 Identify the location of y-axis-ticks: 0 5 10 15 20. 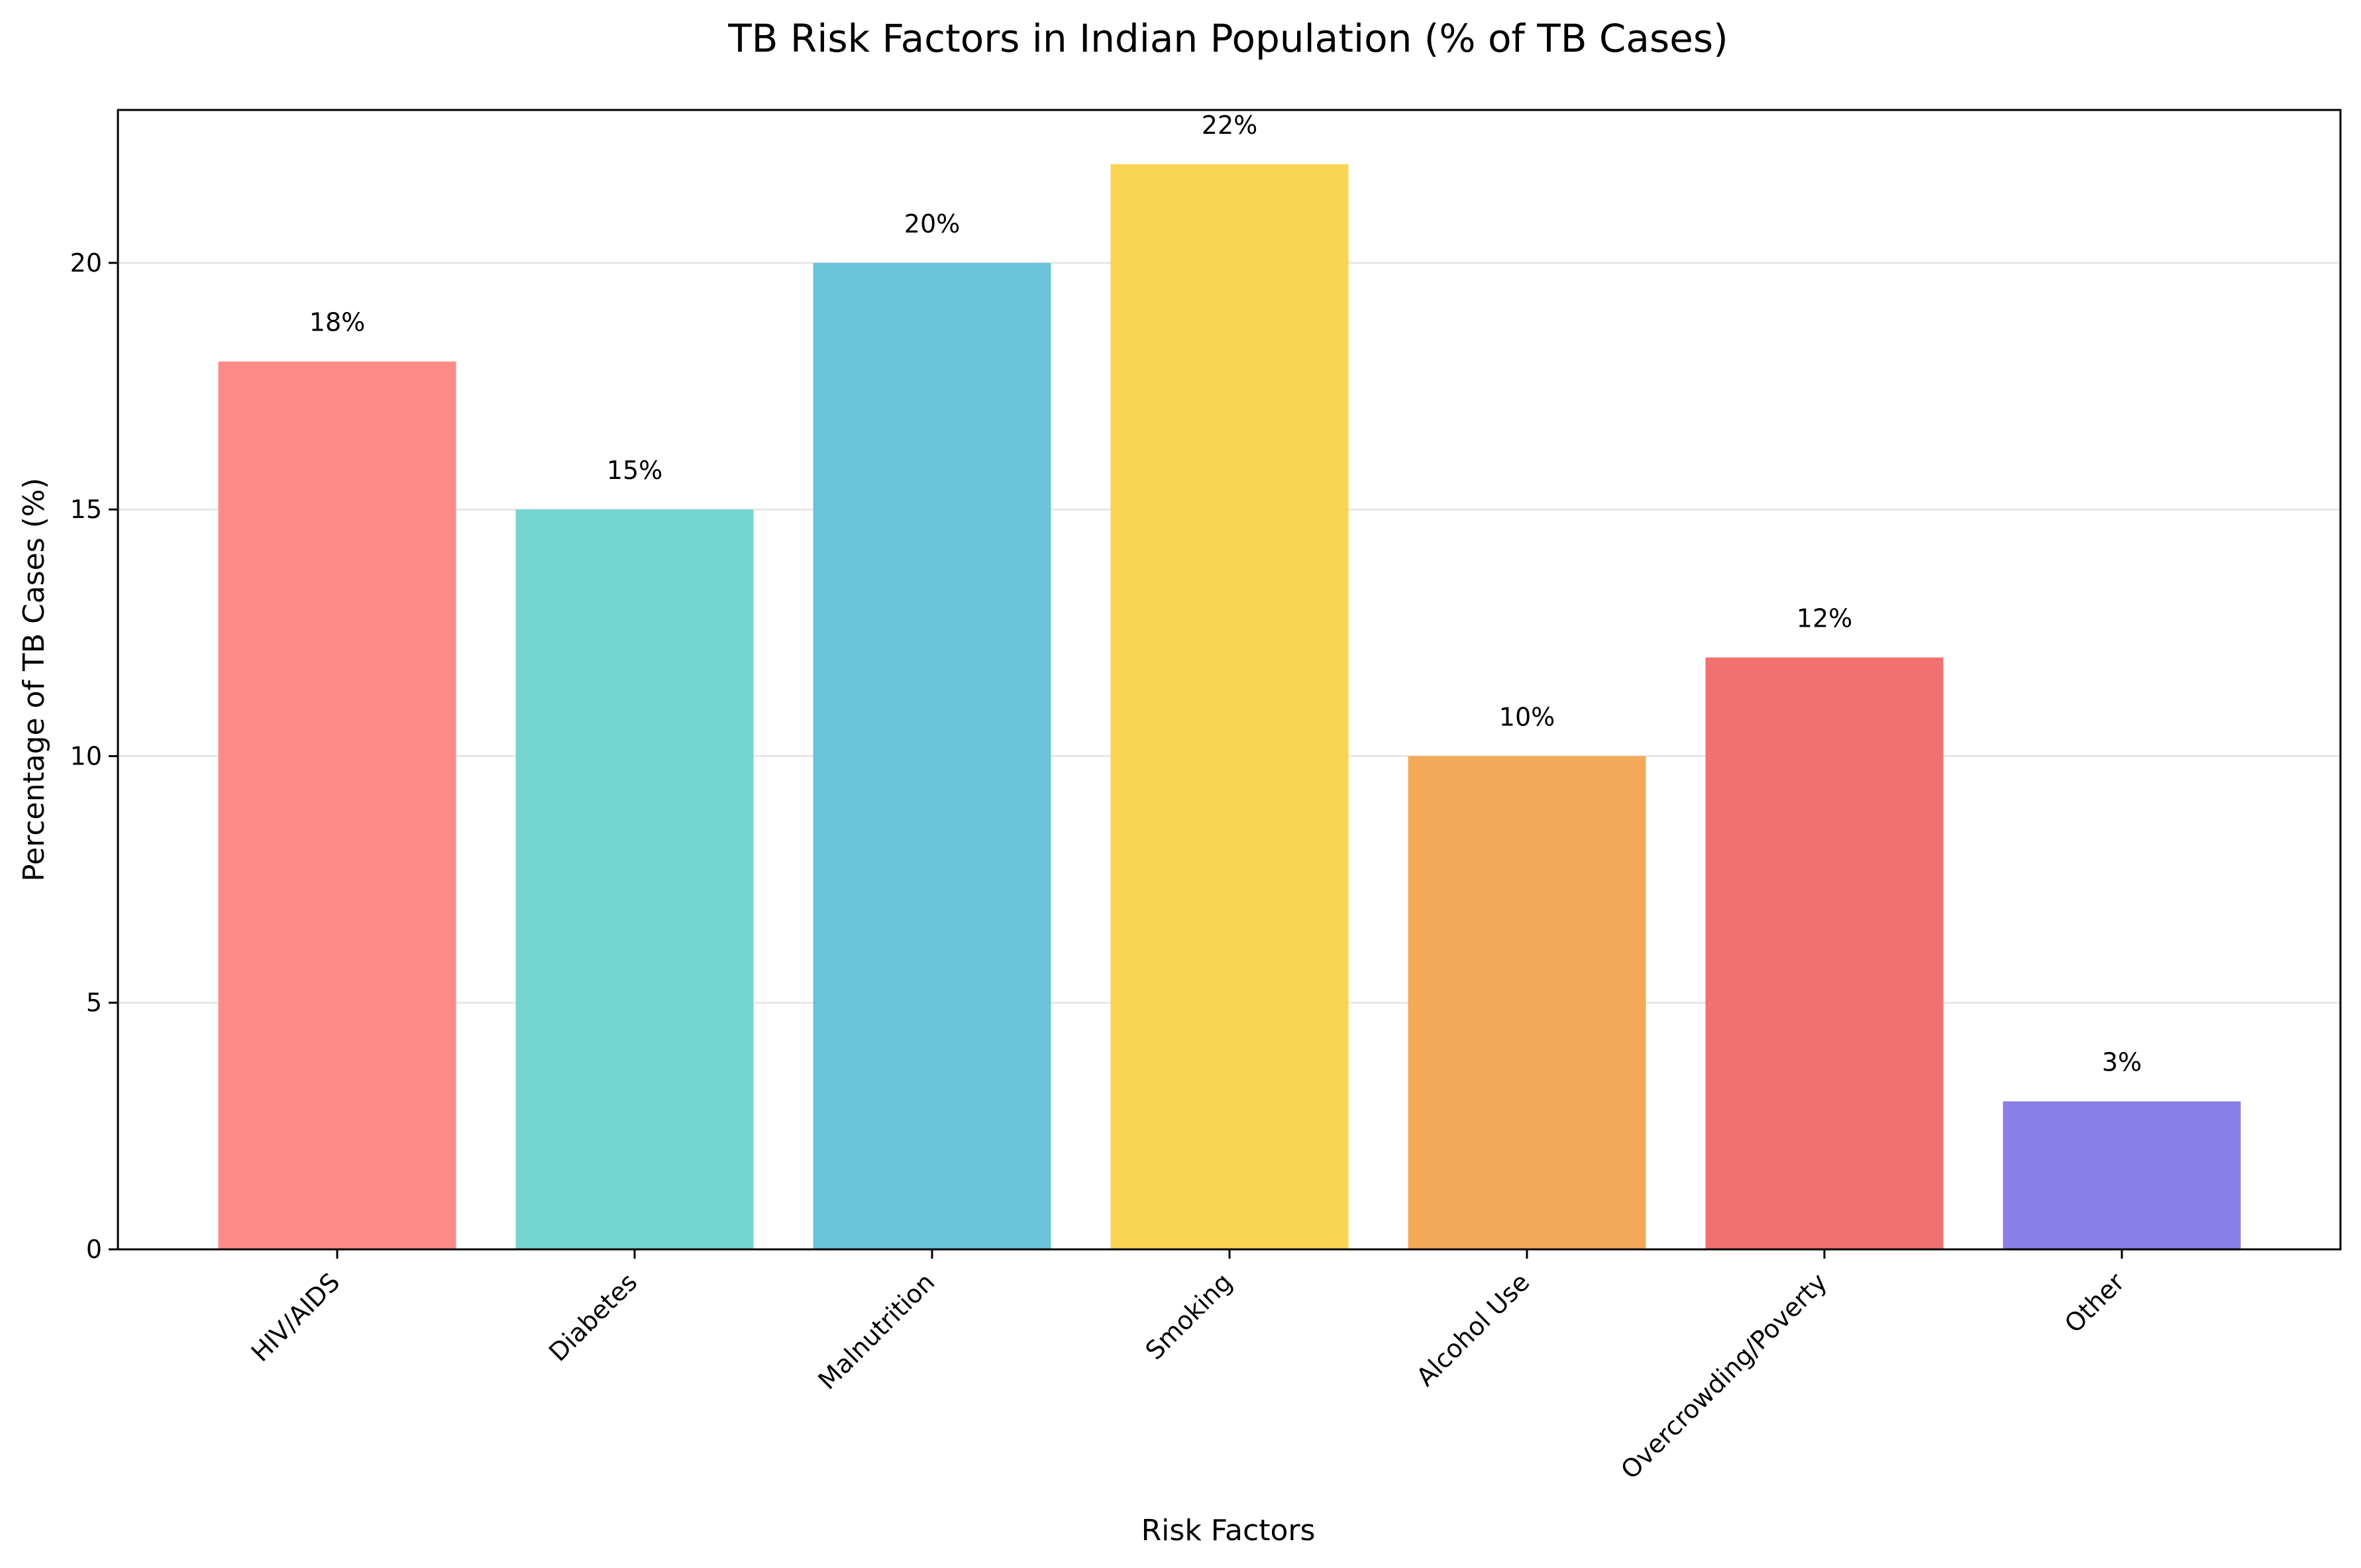
(94, 756).